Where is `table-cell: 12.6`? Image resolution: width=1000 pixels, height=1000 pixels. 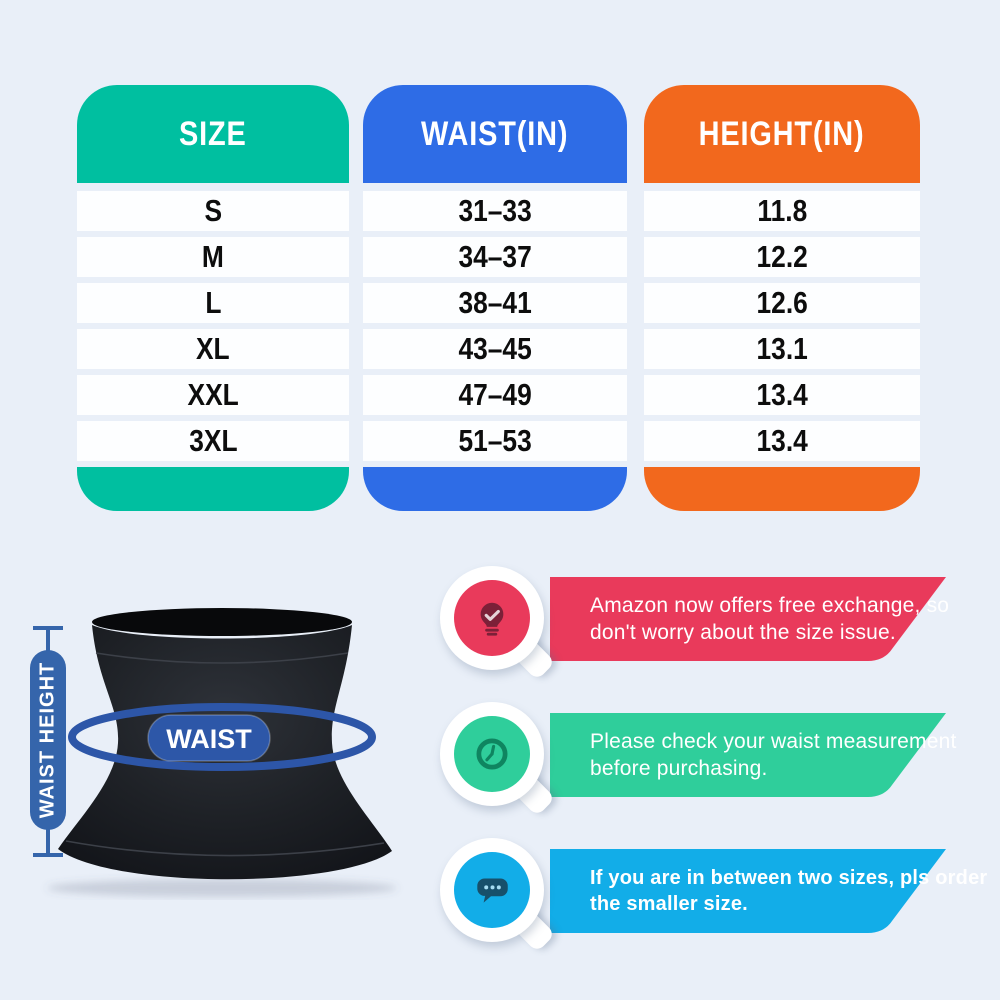
table-cell: 12.6 is located at coordinates (782, 303).